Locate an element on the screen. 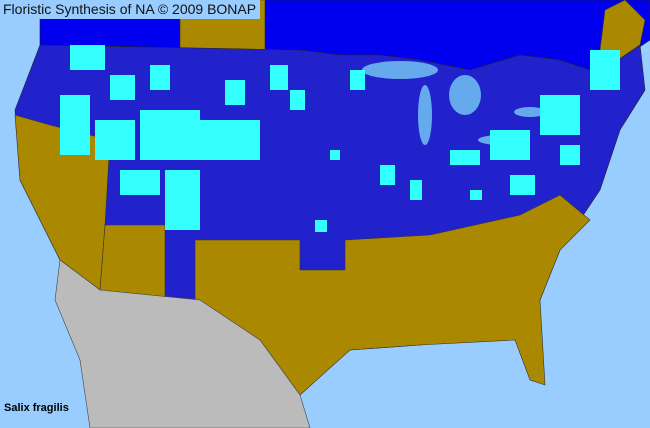 This screenshot has height=428, width=650. map-title: Floristic Synthesis of NA © 2009 BONAP is located at coordinates (130, 9).